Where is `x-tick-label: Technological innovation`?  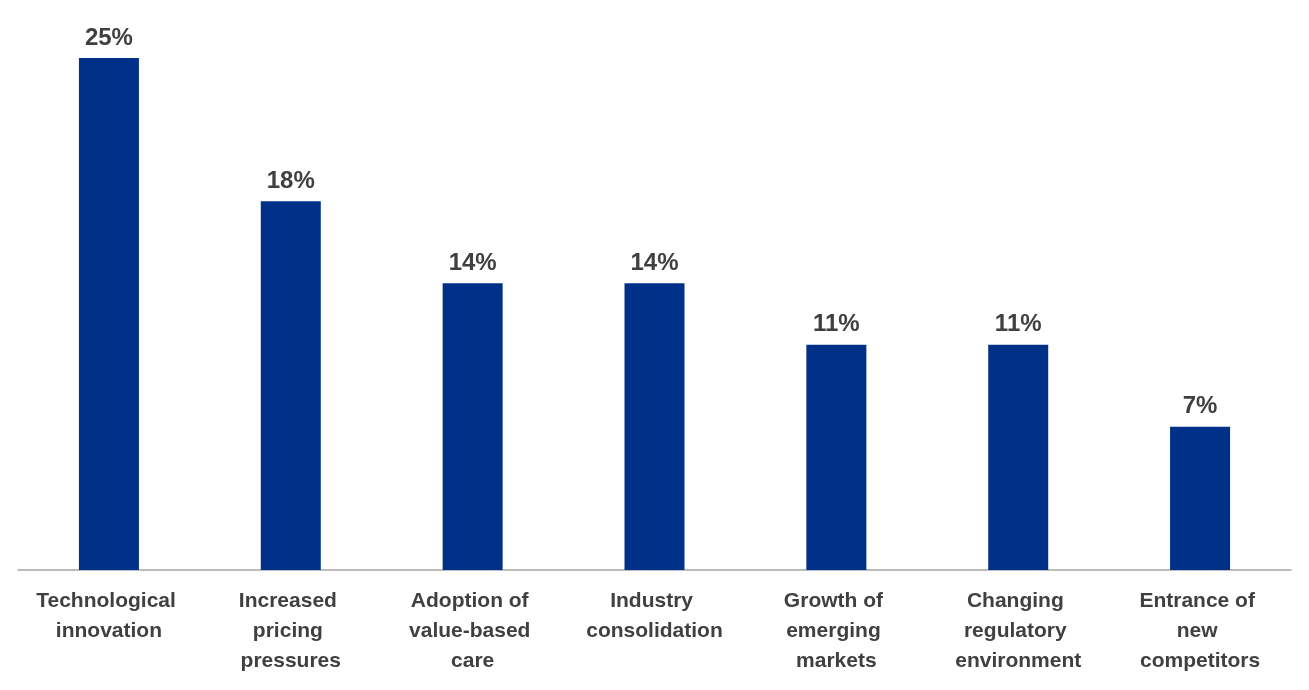 x-tick-label: Technological innovation is located at coordinates (109, 614).